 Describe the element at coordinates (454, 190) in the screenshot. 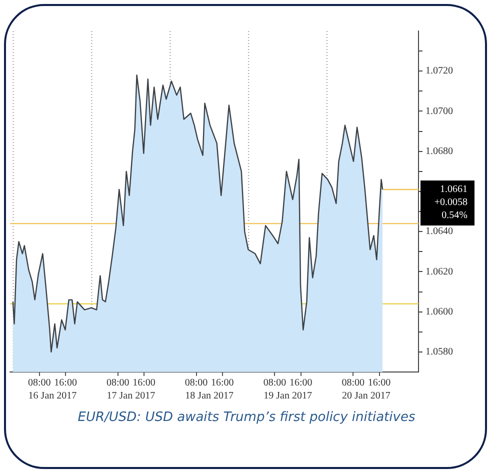

I see `ref-line-label: 1.0661` at that location.